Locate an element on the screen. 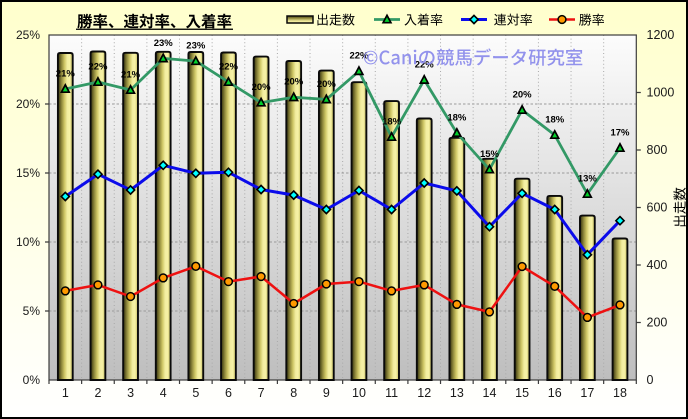  svg-text: 0 is located at coordinates (650, 380).